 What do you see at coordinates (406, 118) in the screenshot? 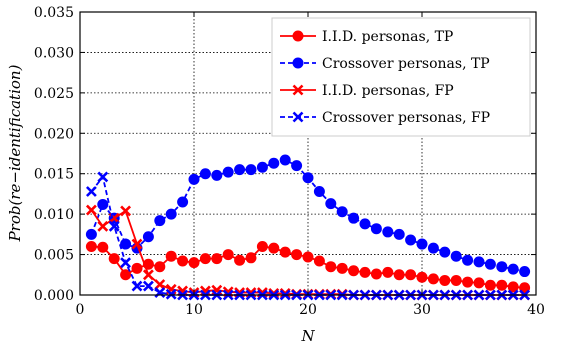
I see `legend-label: Crossover personas, FP` at bounding box center [406, 118].